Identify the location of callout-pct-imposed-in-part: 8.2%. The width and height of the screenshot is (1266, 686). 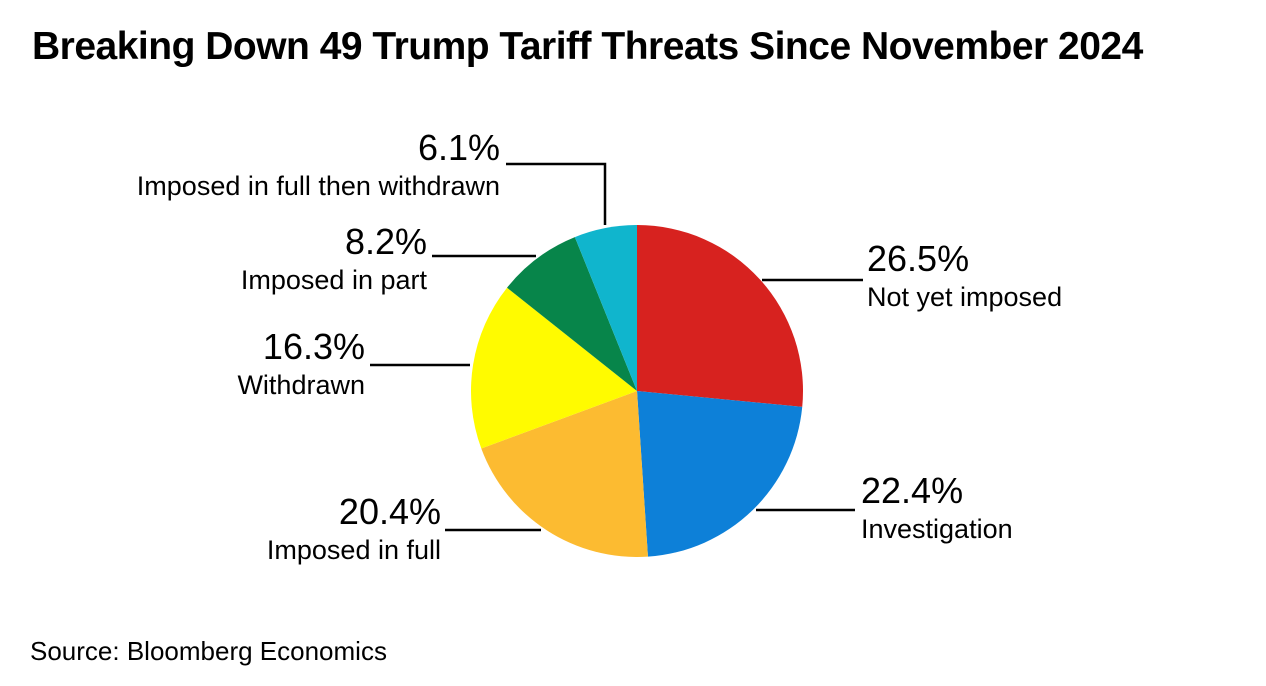
(385, 241).